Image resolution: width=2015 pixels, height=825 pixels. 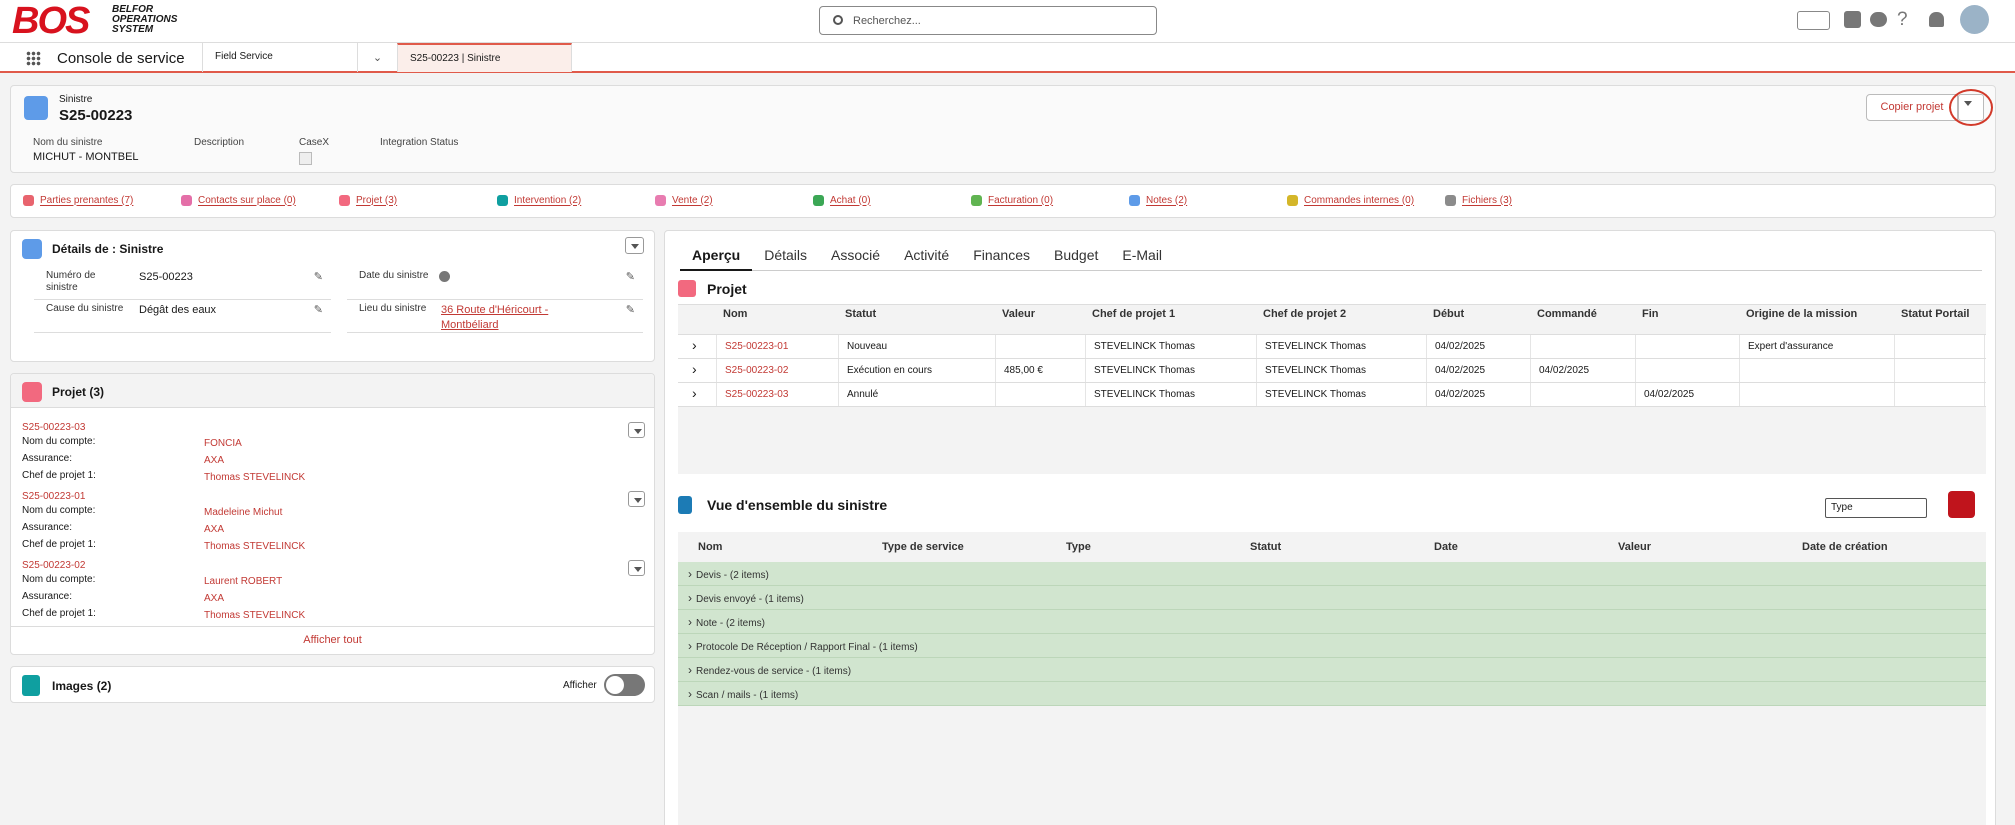 I want to click on record-field: Integration Status, so click(x=419, y=142).